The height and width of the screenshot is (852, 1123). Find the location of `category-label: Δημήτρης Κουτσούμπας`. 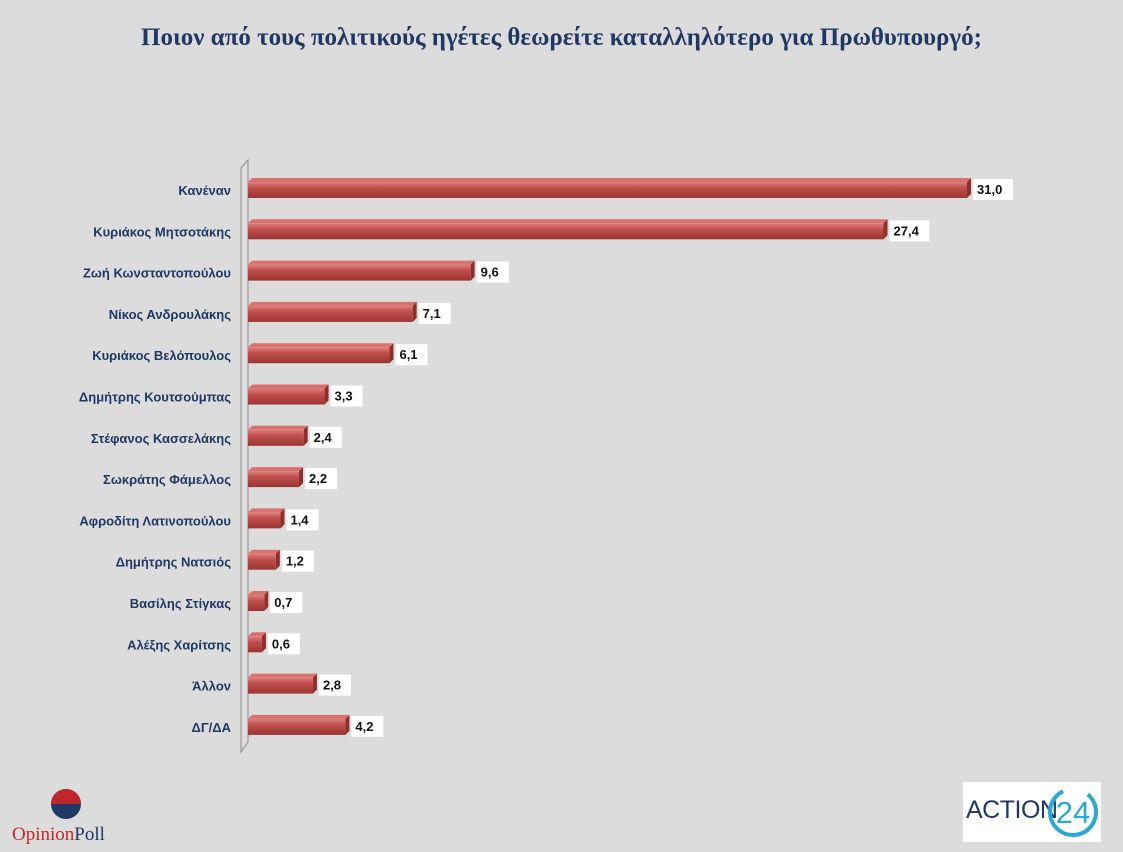

category-label: Δημήτρης Κουτσούμπας is located at coordinates (155, 397).